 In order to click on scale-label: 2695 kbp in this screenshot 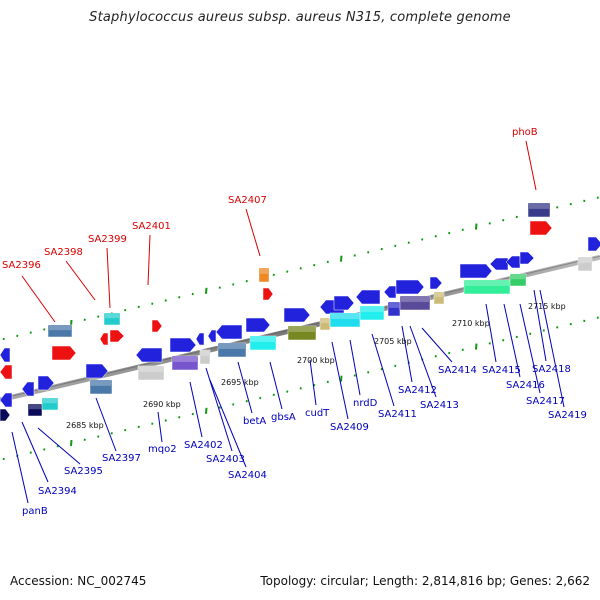, I will do `click(240, 382)`.